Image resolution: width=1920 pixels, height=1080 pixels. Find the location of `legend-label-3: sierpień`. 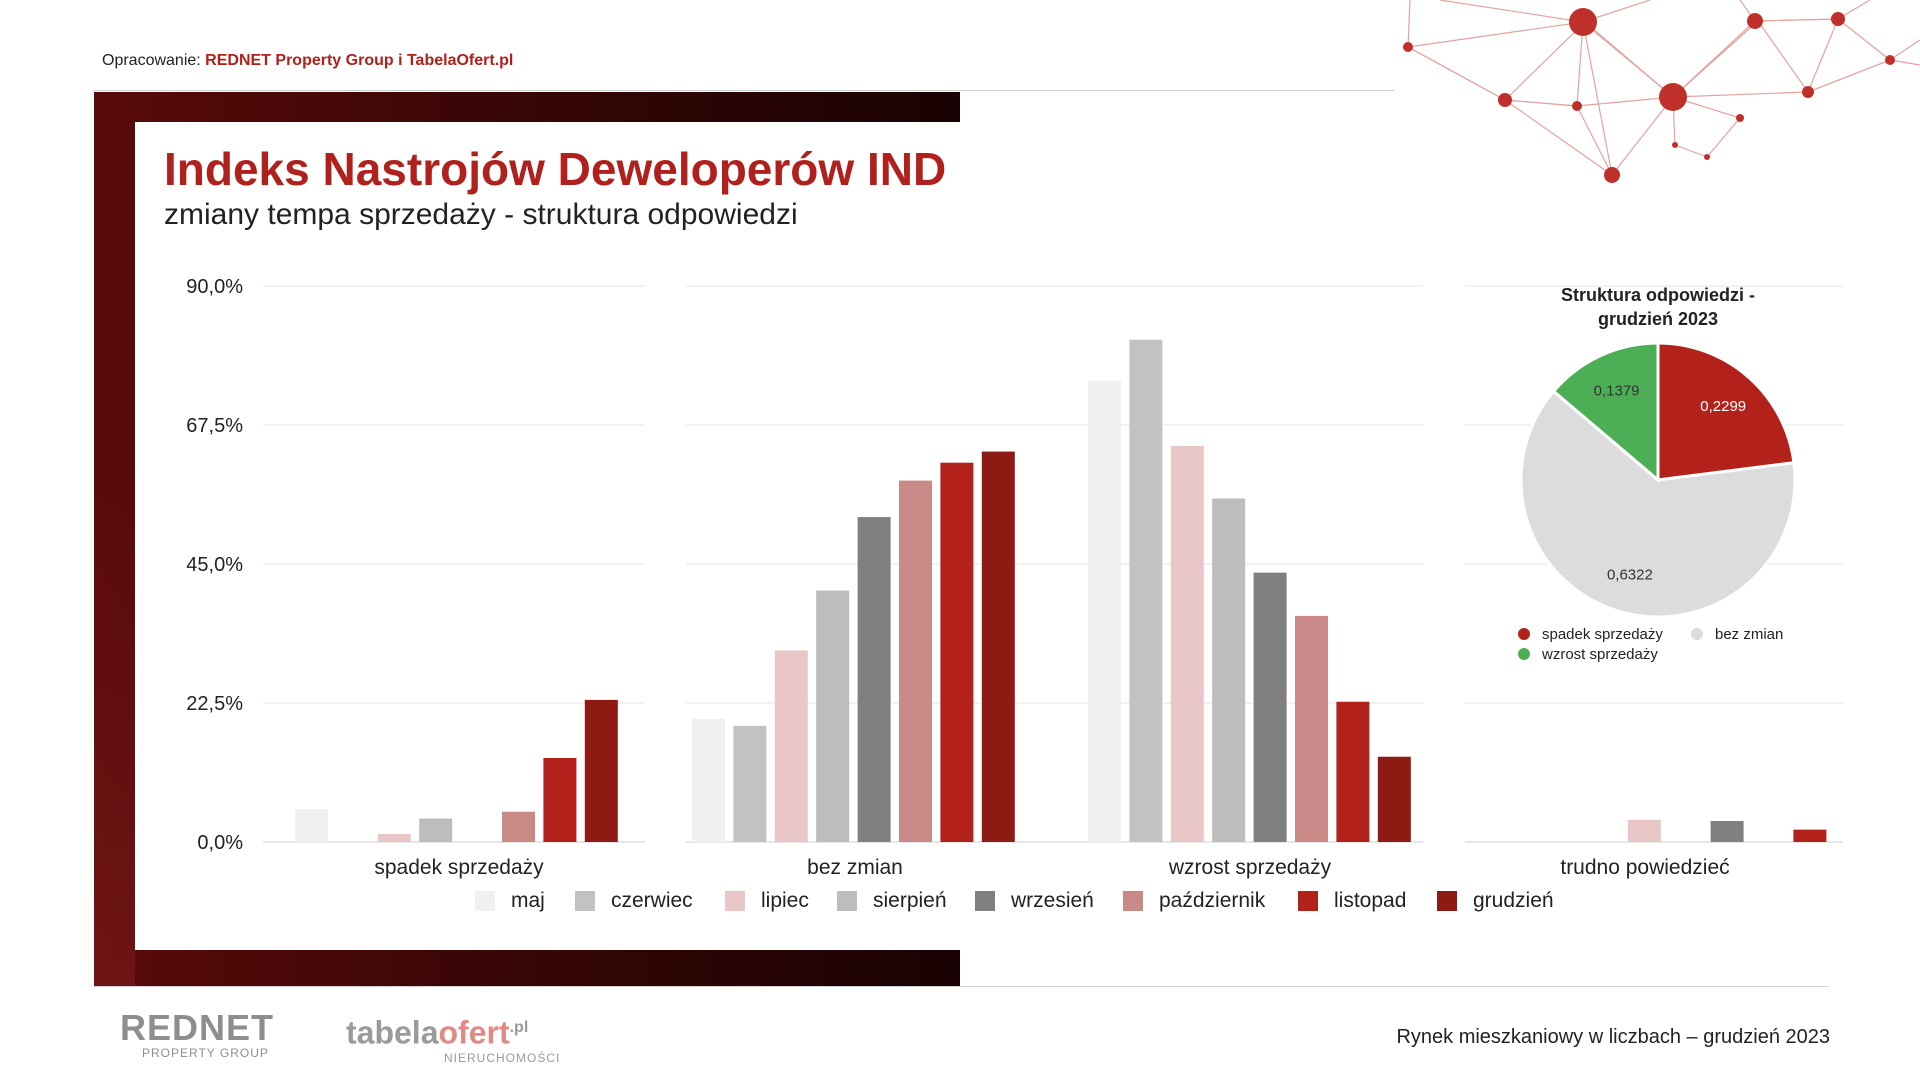

legend-label-3: sierpień is located at coordinates (910, 900).